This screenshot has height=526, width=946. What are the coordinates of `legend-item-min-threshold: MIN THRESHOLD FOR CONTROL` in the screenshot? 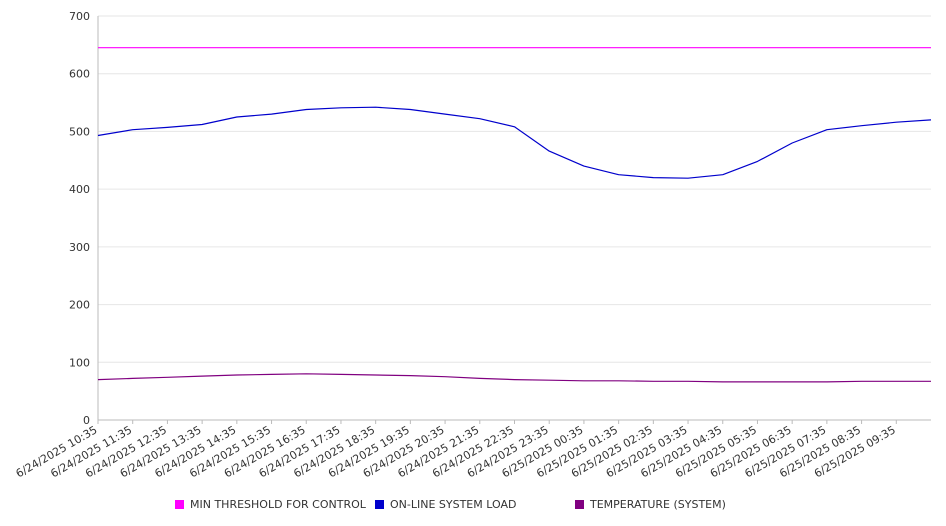 It's located at (270, 504).